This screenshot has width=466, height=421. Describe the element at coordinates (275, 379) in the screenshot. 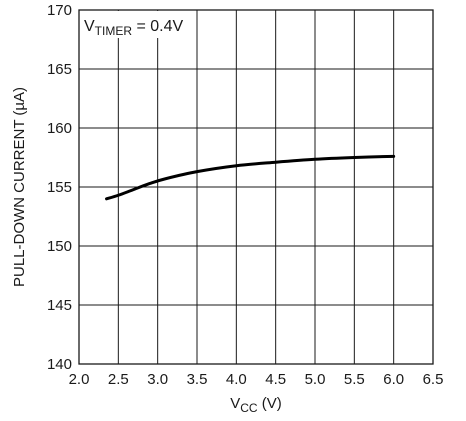

I see `x-tick-label: 4.5` at that location.